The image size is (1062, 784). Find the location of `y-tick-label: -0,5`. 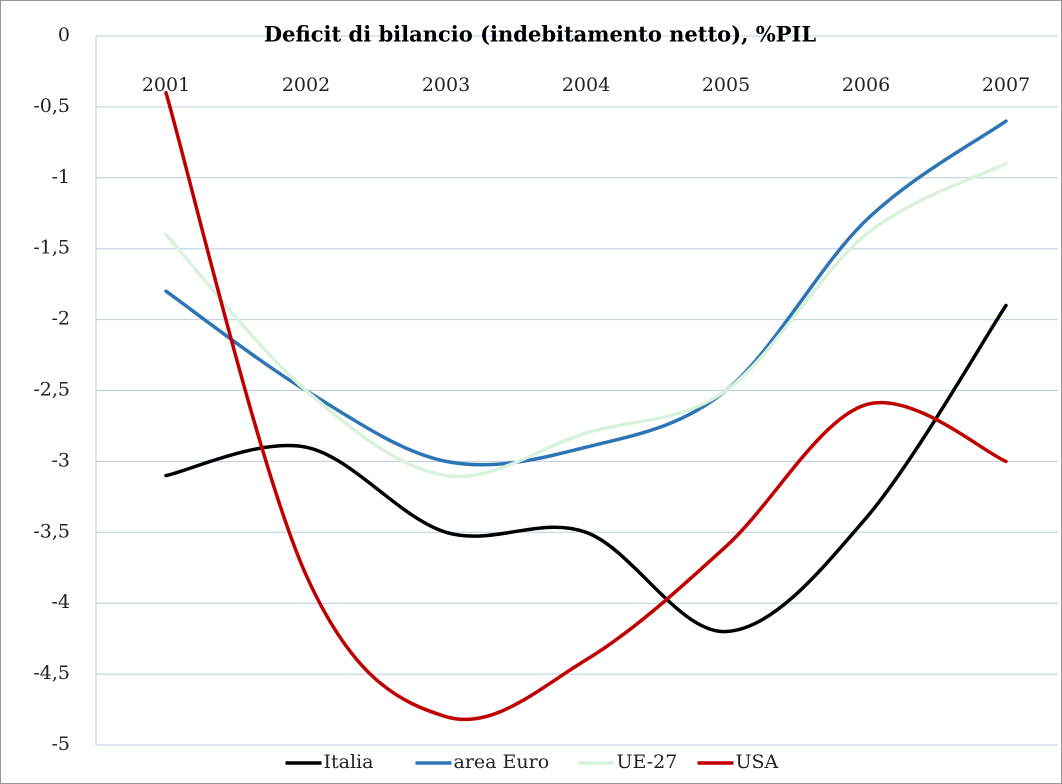

y-tick-label: -0,5 is located at coordinates (51, 106).